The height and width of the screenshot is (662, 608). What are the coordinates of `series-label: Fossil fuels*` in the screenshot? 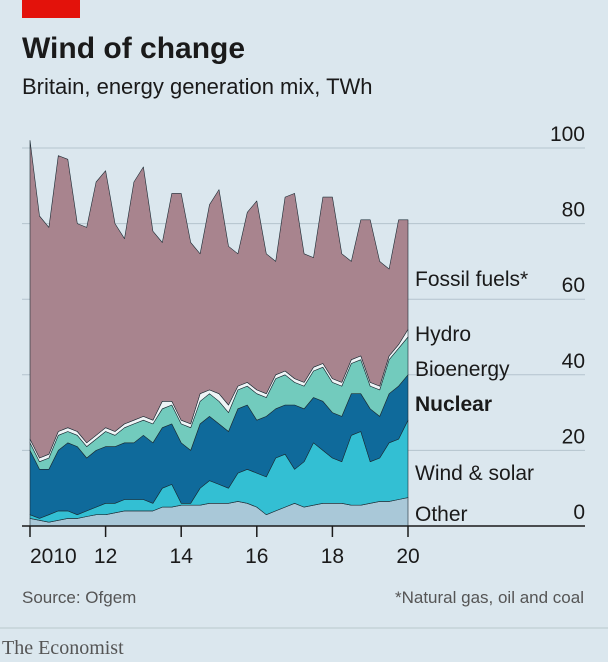 It's located at (471, 279).